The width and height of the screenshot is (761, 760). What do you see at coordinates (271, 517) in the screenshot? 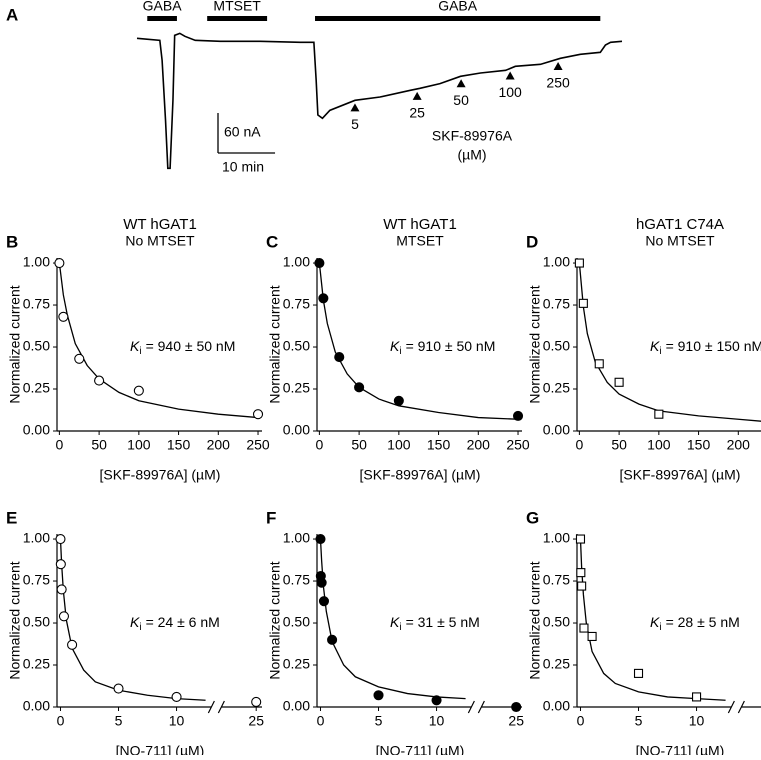
I see `panel-letter: F` at bounding box center [271, 517].